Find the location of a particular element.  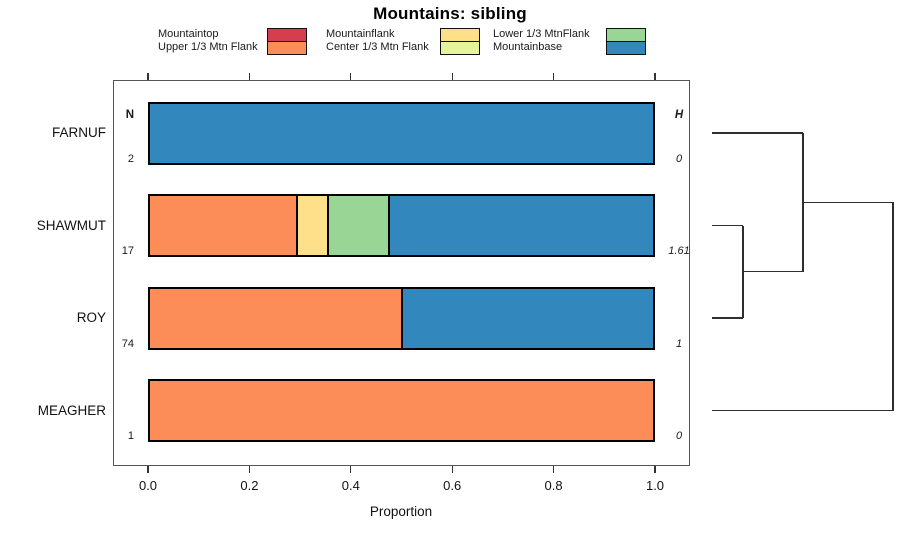

y-axis-category-label: ROY is located at coordinates (91, 317).